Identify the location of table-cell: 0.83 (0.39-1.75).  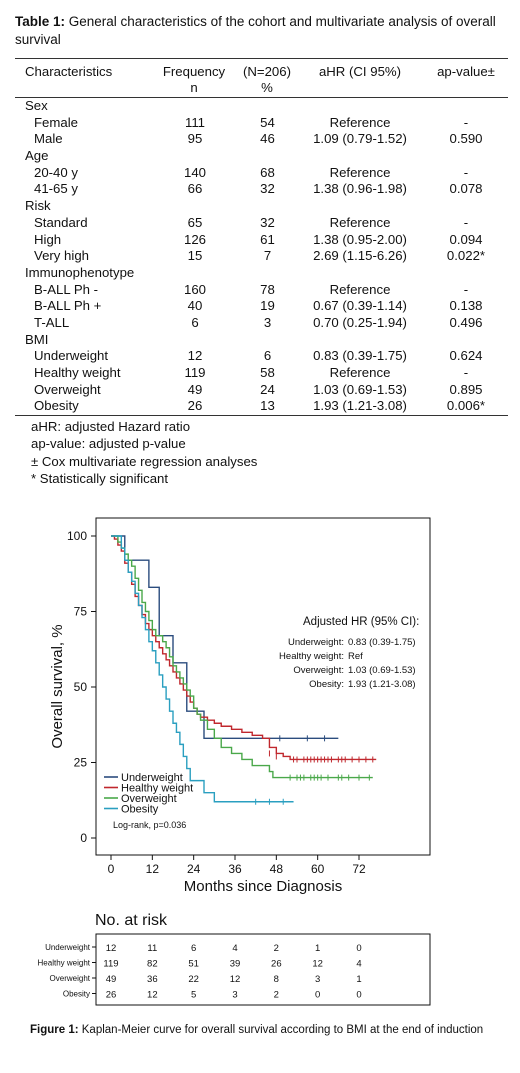
(360, 356).